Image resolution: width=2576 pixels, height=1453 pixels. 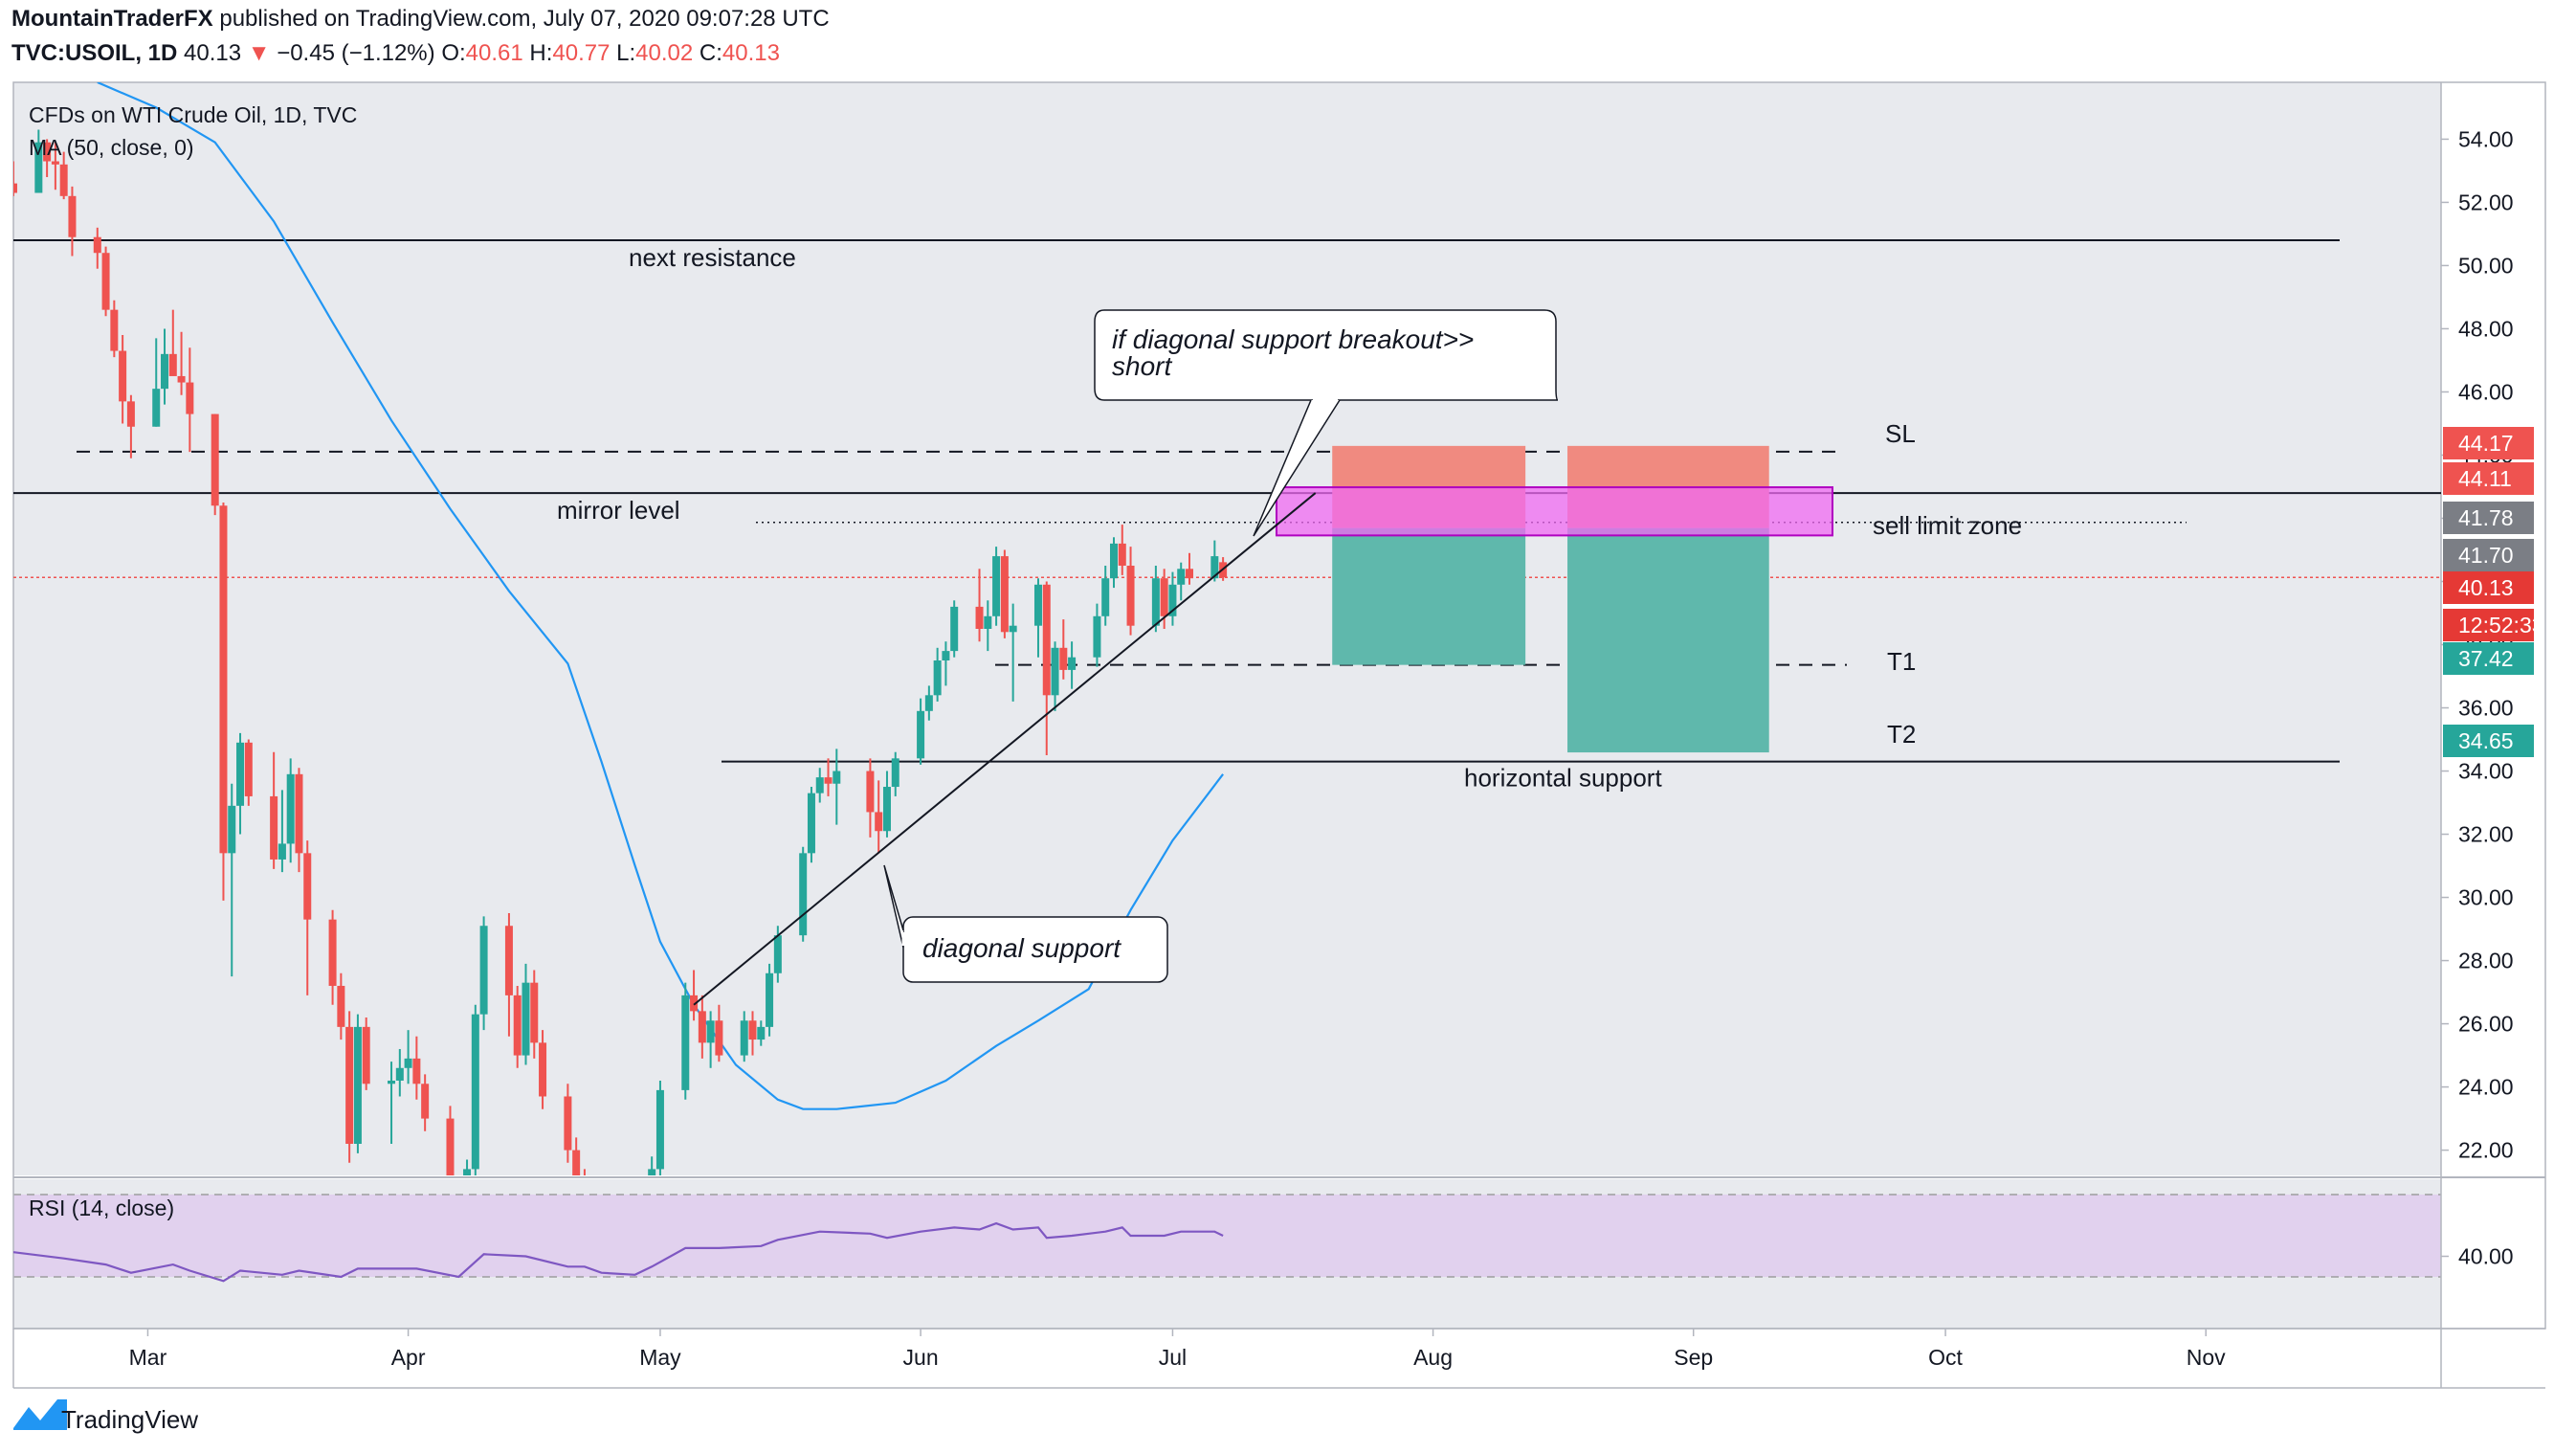 I want to click on close-value: 40.13, so click(x=751, y=53).